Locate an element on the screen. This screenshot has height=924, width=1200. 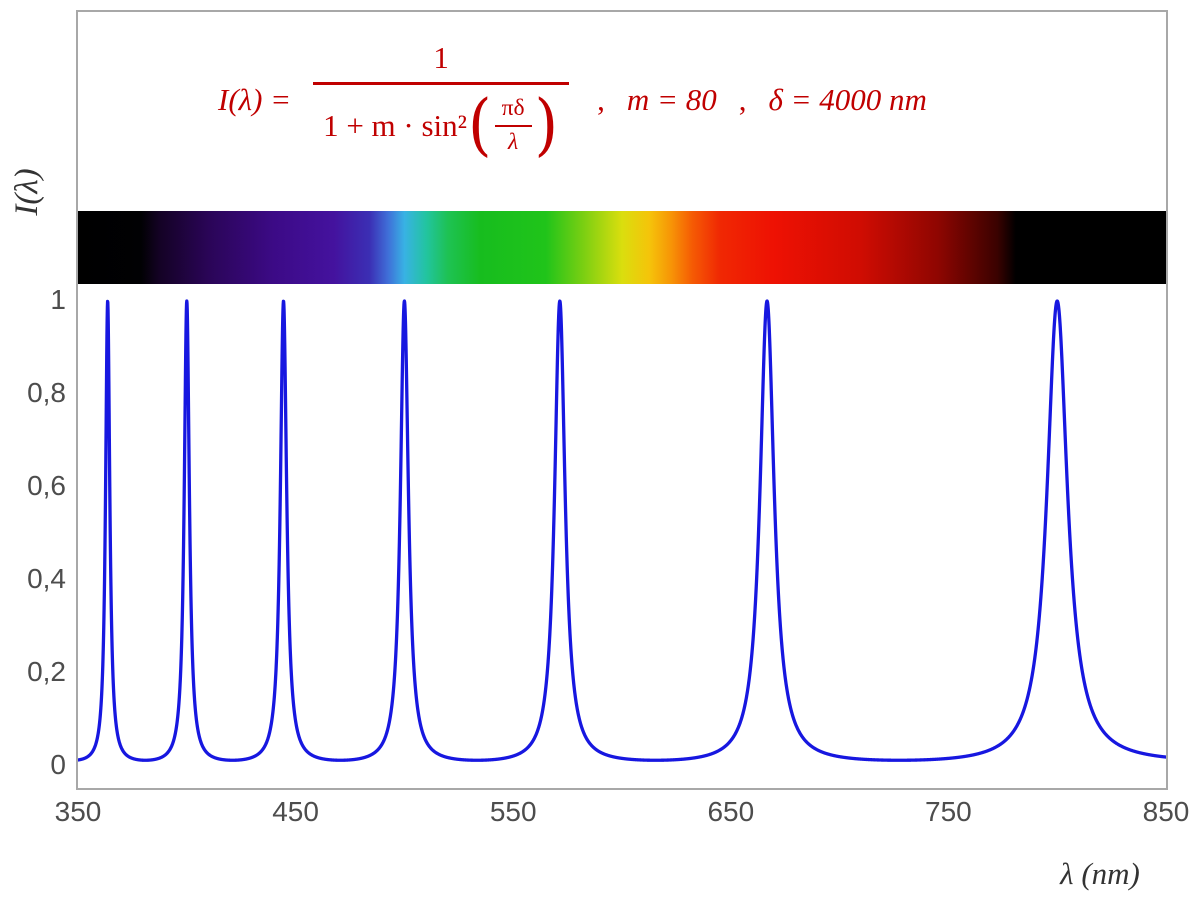
x-tick-label: 850 is located at coordinates (1166, 811).